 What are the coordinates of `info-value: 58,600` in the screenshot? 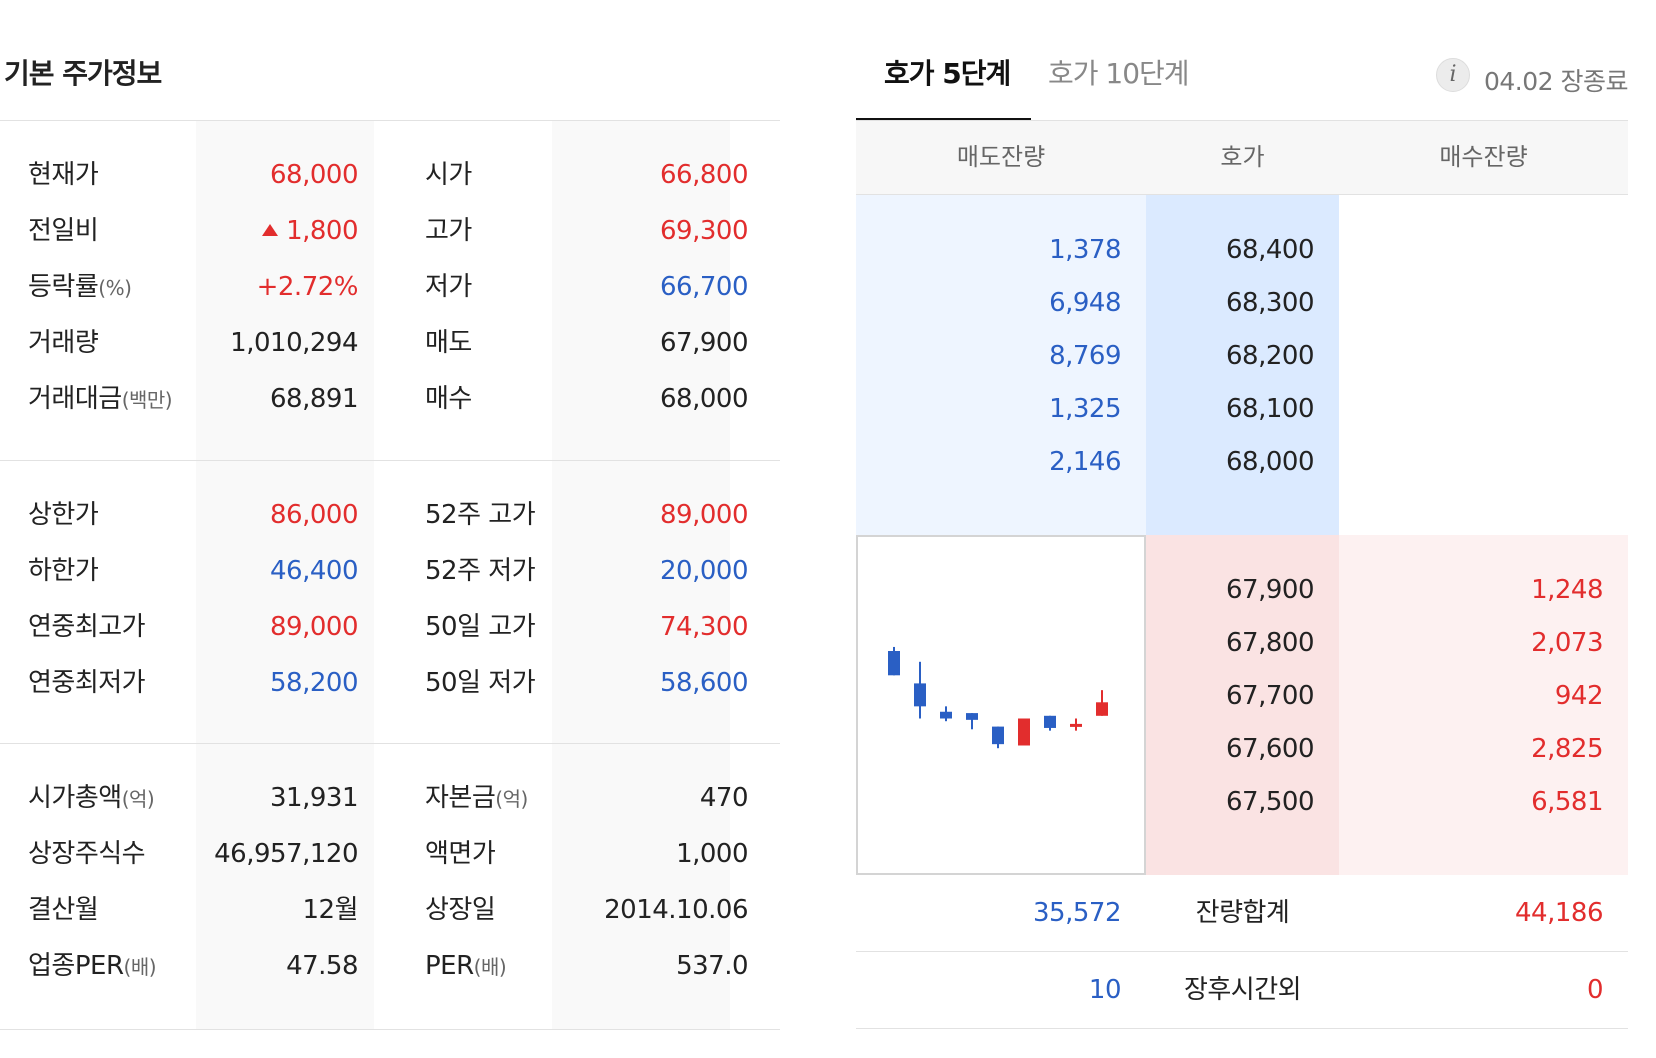 It's located at (704, 683).